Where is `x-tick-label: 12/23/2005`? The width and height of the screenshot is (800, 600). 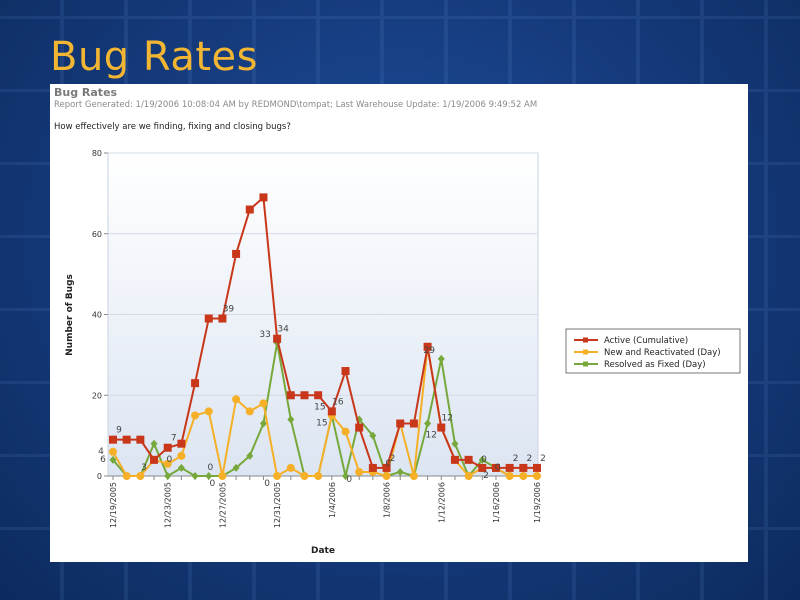 x-tick-label: 12/23/2005 is located at coordinates (168, 505).